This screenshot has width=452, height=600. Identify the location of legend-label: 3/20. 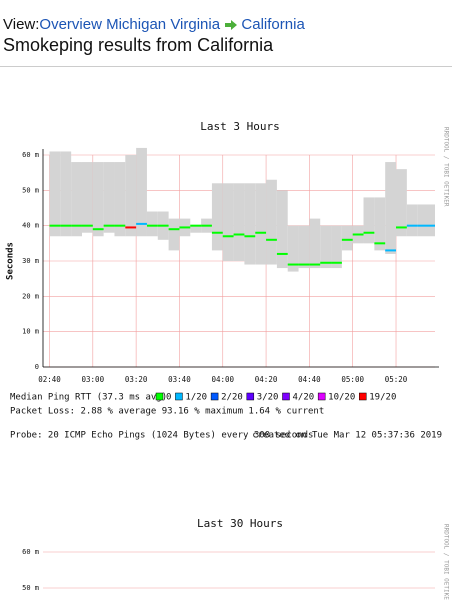
(268, 398).